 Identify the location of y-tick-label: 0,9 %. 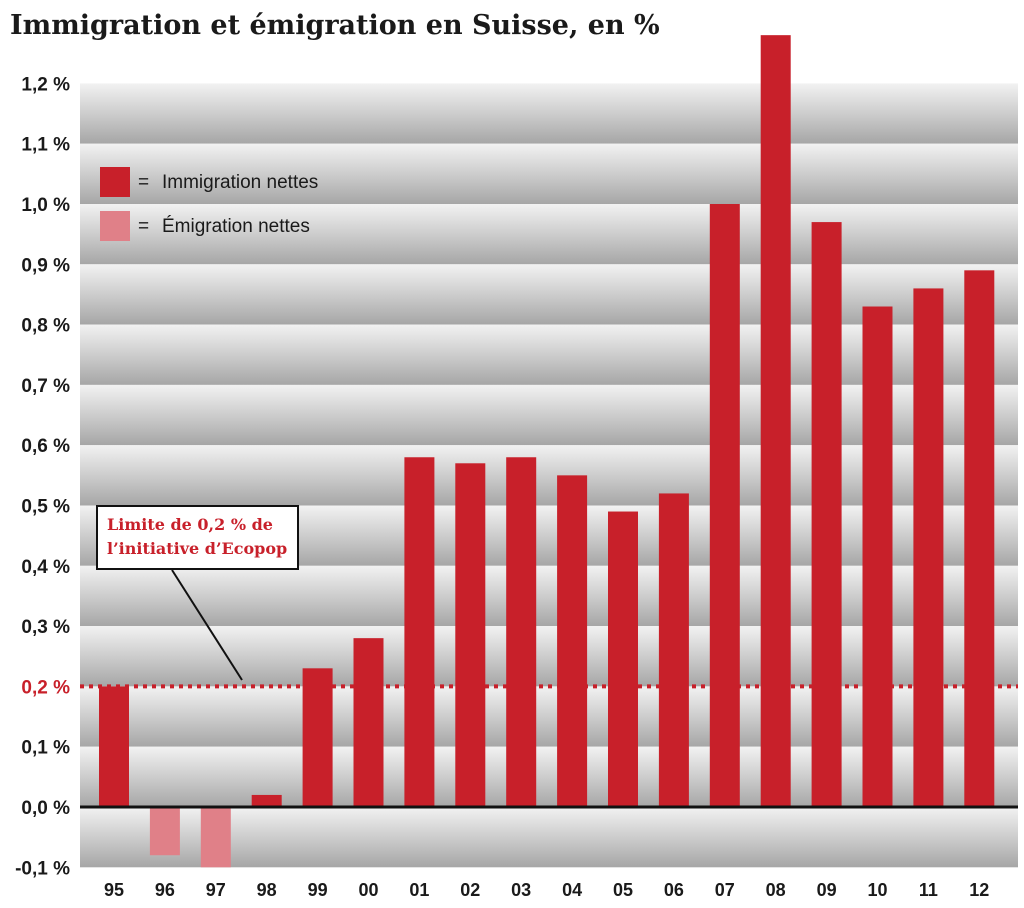
(45, 265).